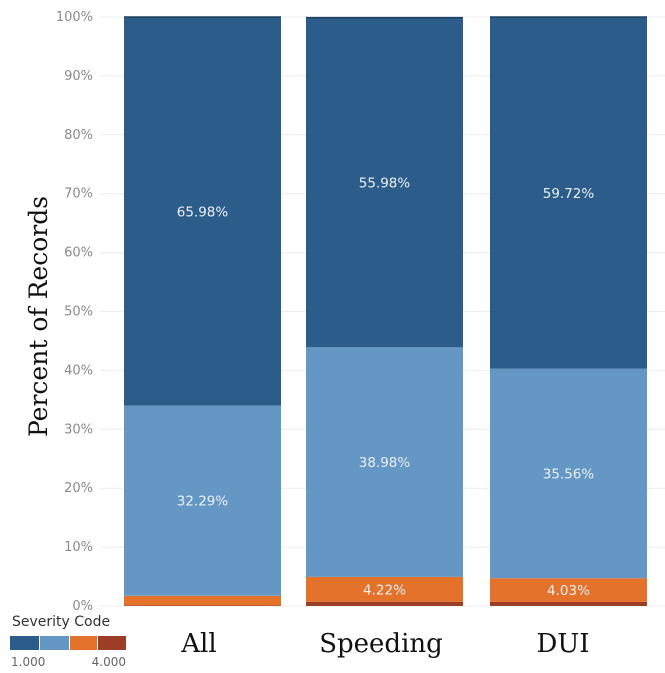 The height and width of the screenshot is (673, 665). I want to click on data-label: 32.29%, so click(203, 502).